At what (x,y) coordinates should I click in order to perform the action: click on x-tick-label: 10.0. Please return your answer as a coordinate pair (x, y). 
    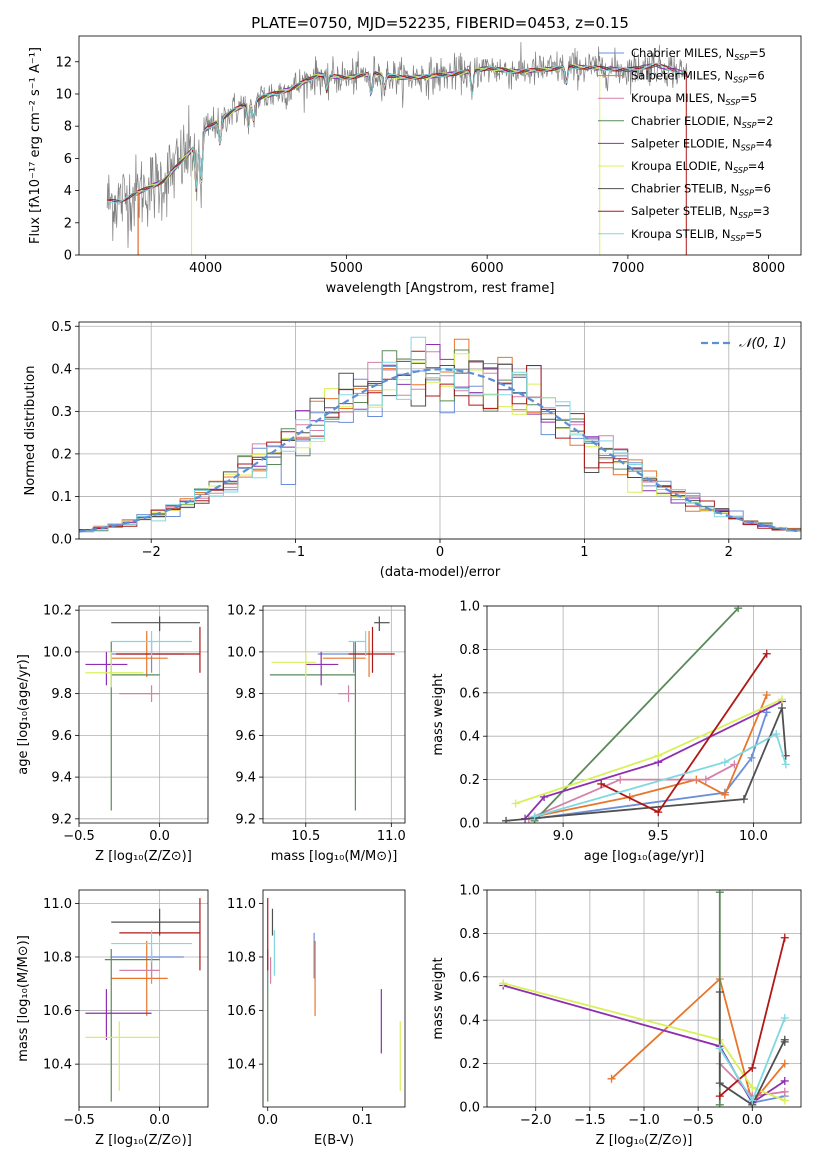
    Looking at the image, I should click on (753, 836).